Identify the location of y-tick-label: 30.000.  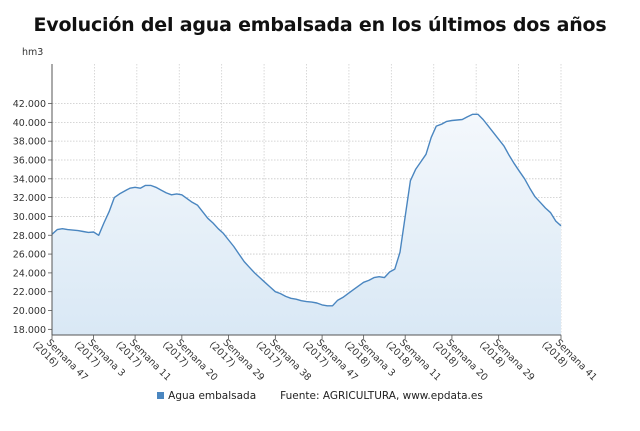
(29, 217).